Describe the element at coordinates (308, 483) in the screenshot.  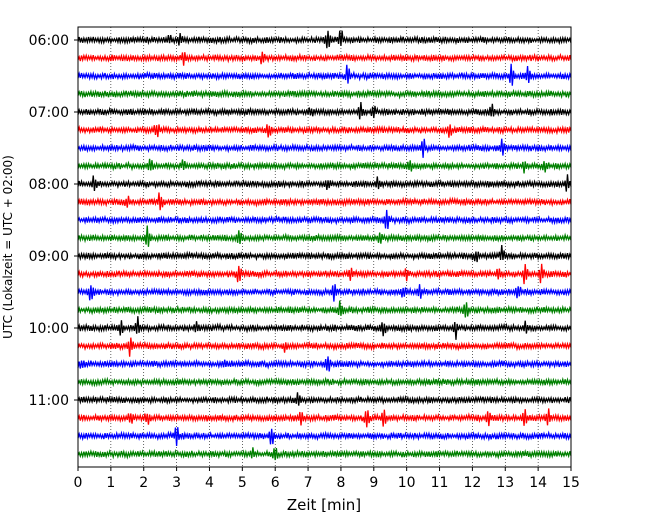
I see `x-tick-label: 7` at that location.